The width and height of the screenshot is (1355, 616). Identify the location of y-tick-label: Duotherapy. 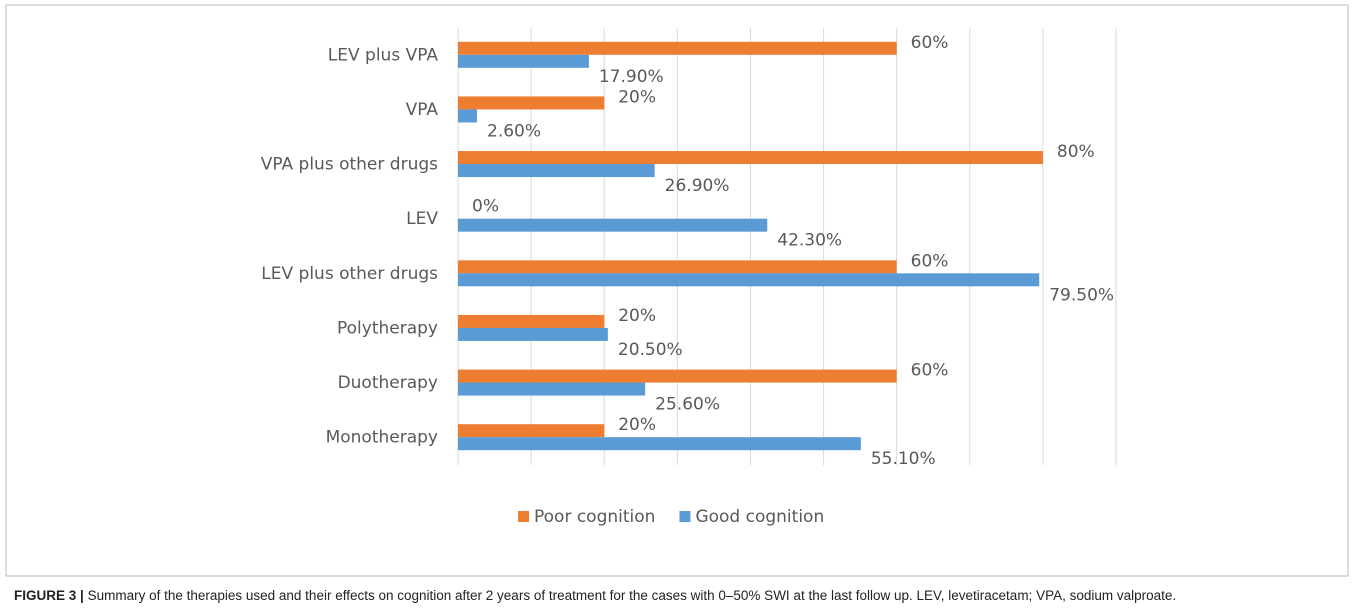
(388, 383).